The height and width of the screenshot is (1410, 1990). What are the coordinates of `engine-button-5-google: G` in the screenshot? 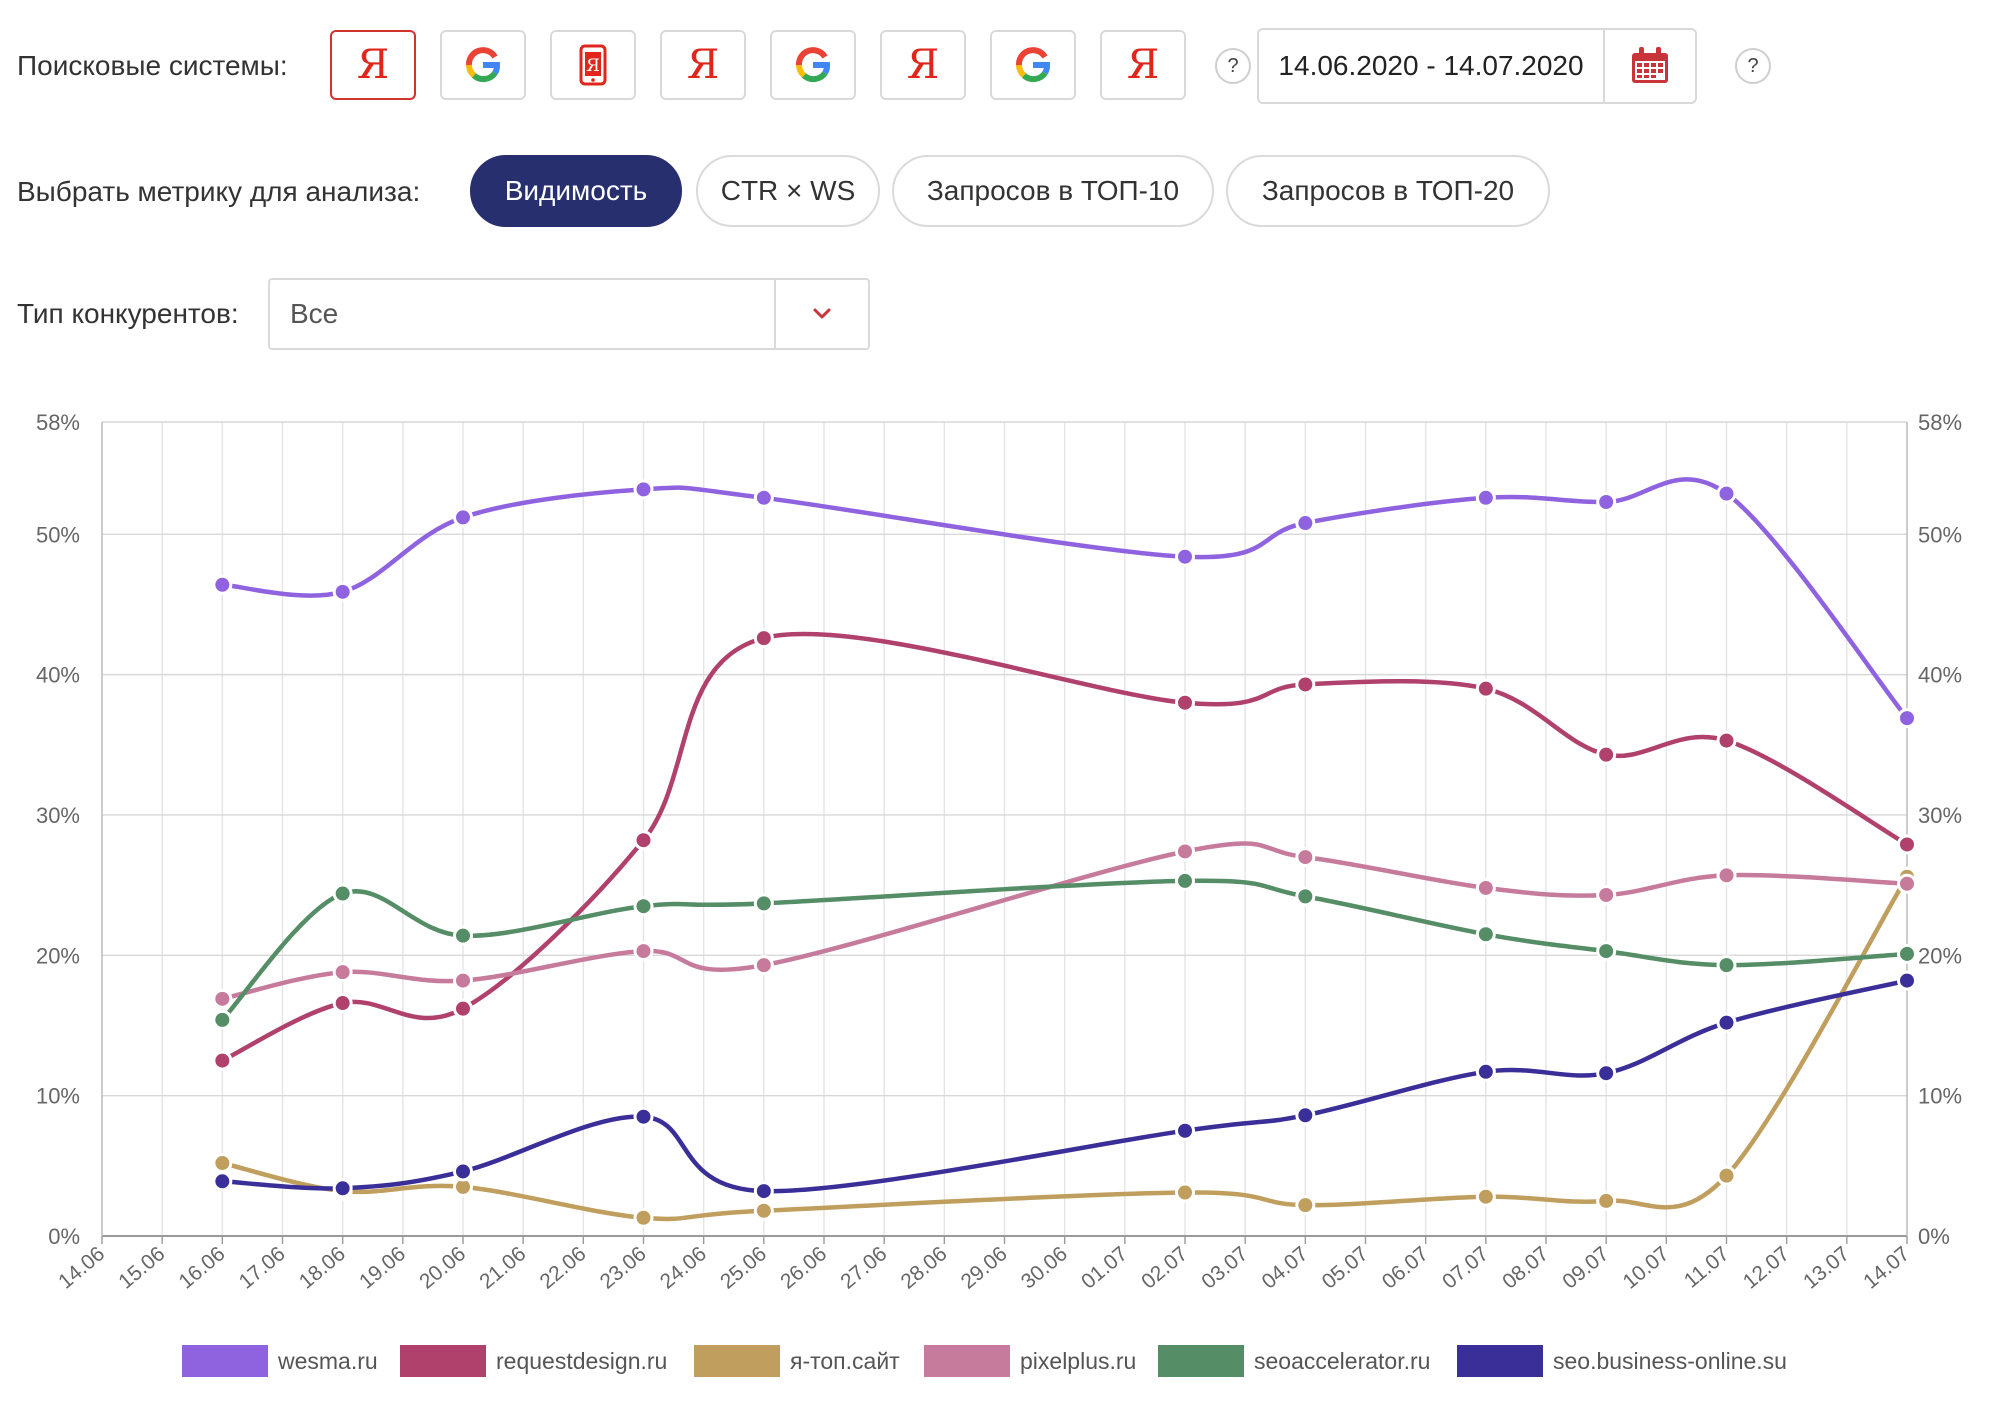 It's located at (813, 65).